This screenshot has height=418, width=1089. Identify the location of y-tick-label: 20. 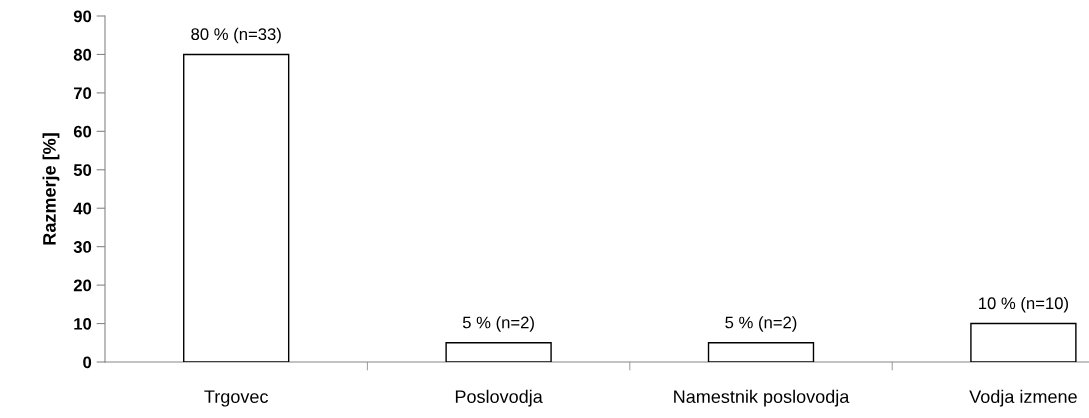
(82, 285).